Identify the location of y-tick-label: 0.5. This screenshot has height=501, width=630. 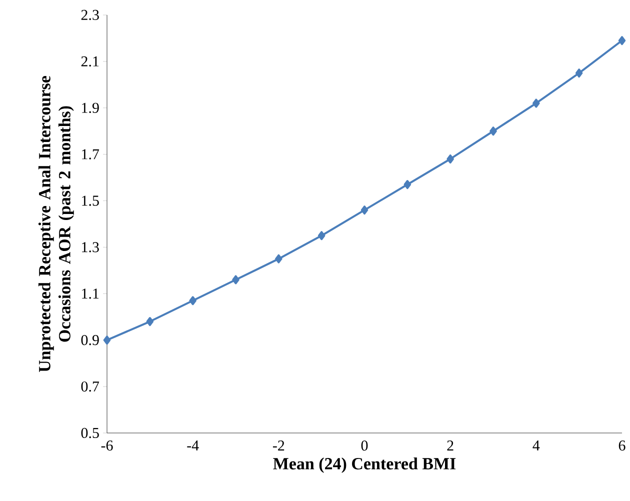
(90, 433).